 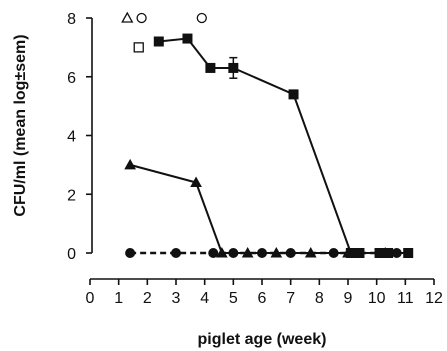 I want to click on x-tick-label: 5, so click(x=233, y=298).